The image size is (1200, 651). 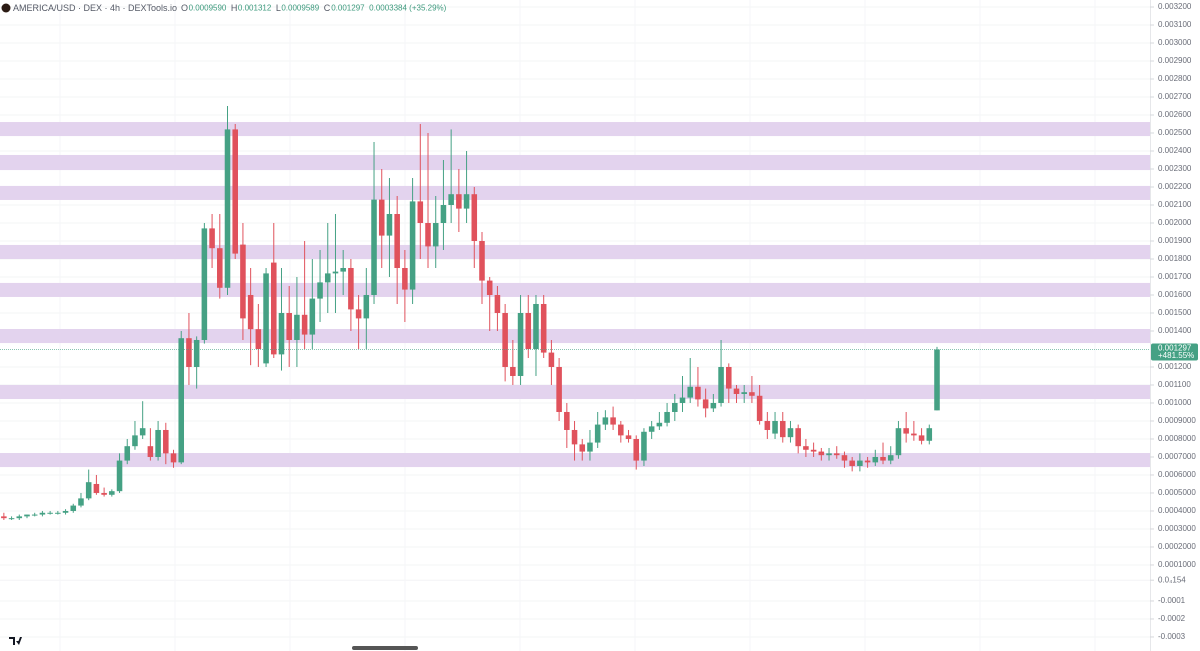 What do you see at coordinates (255, 8) in the screenshot?
I see `field-value: 0.001312` at bounding box center [255, 8].